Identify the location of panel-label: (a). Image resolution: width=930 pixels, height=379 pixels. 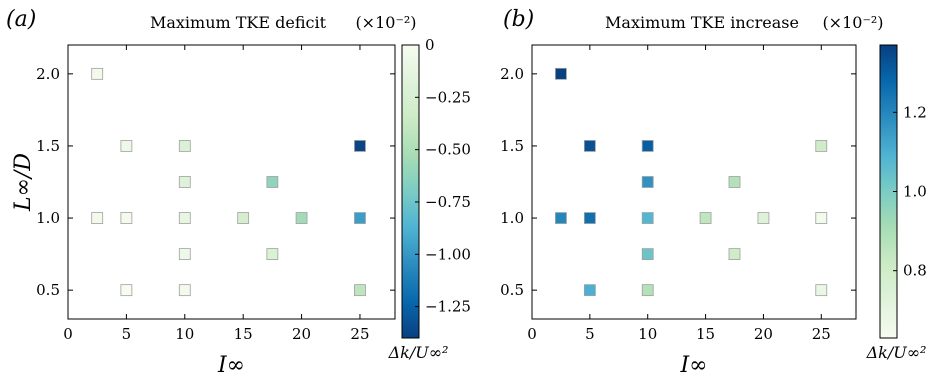
(21, 19).